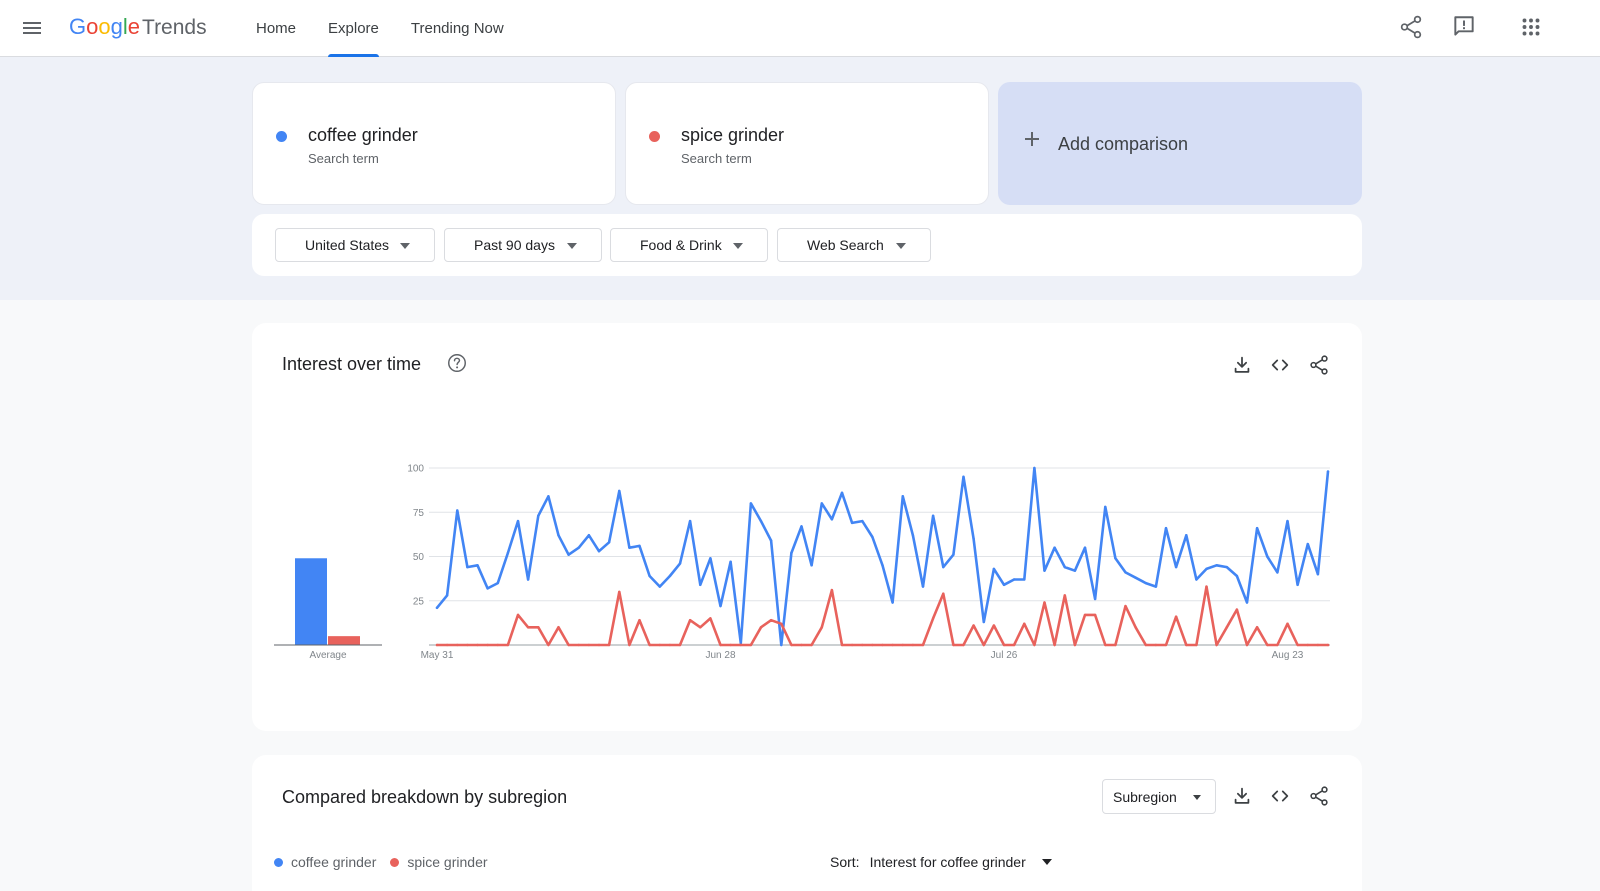  Describe the element at coordinates (415, 469) in the screenshot. I see `y-tick-label: 100` at that location.